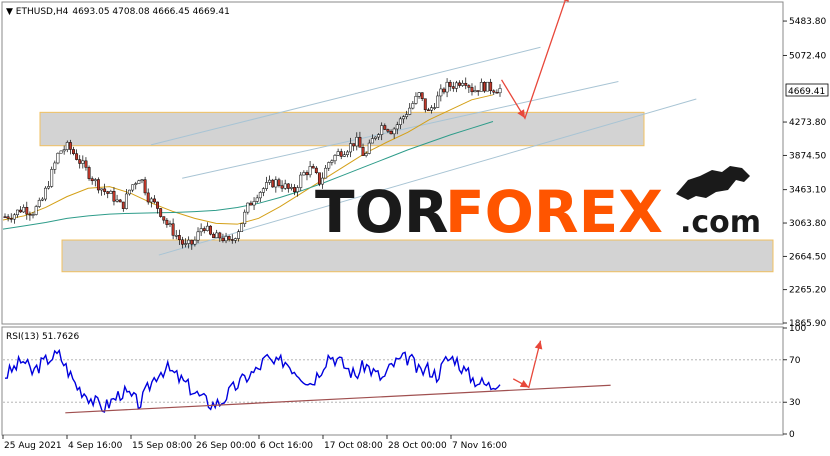 The height and width of the screenshot is (456, 830). What do you see at coordinates (417, 446) in the screenshot?
I see `time-tick-label: 28 Oct 00:00` at bounding box center [417, 446].